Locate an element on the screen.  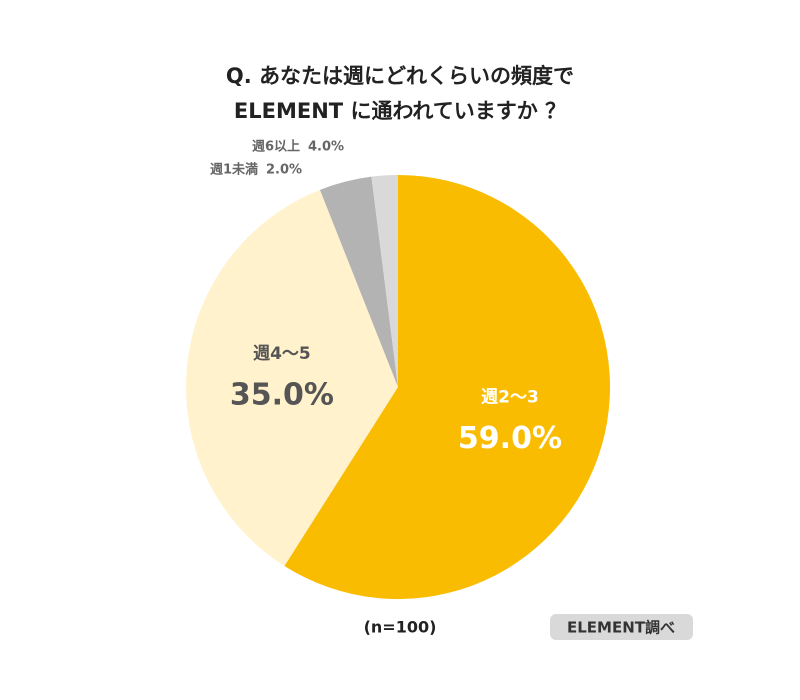
slice-value-label: 4.0% is located at coordinates (326, 147).